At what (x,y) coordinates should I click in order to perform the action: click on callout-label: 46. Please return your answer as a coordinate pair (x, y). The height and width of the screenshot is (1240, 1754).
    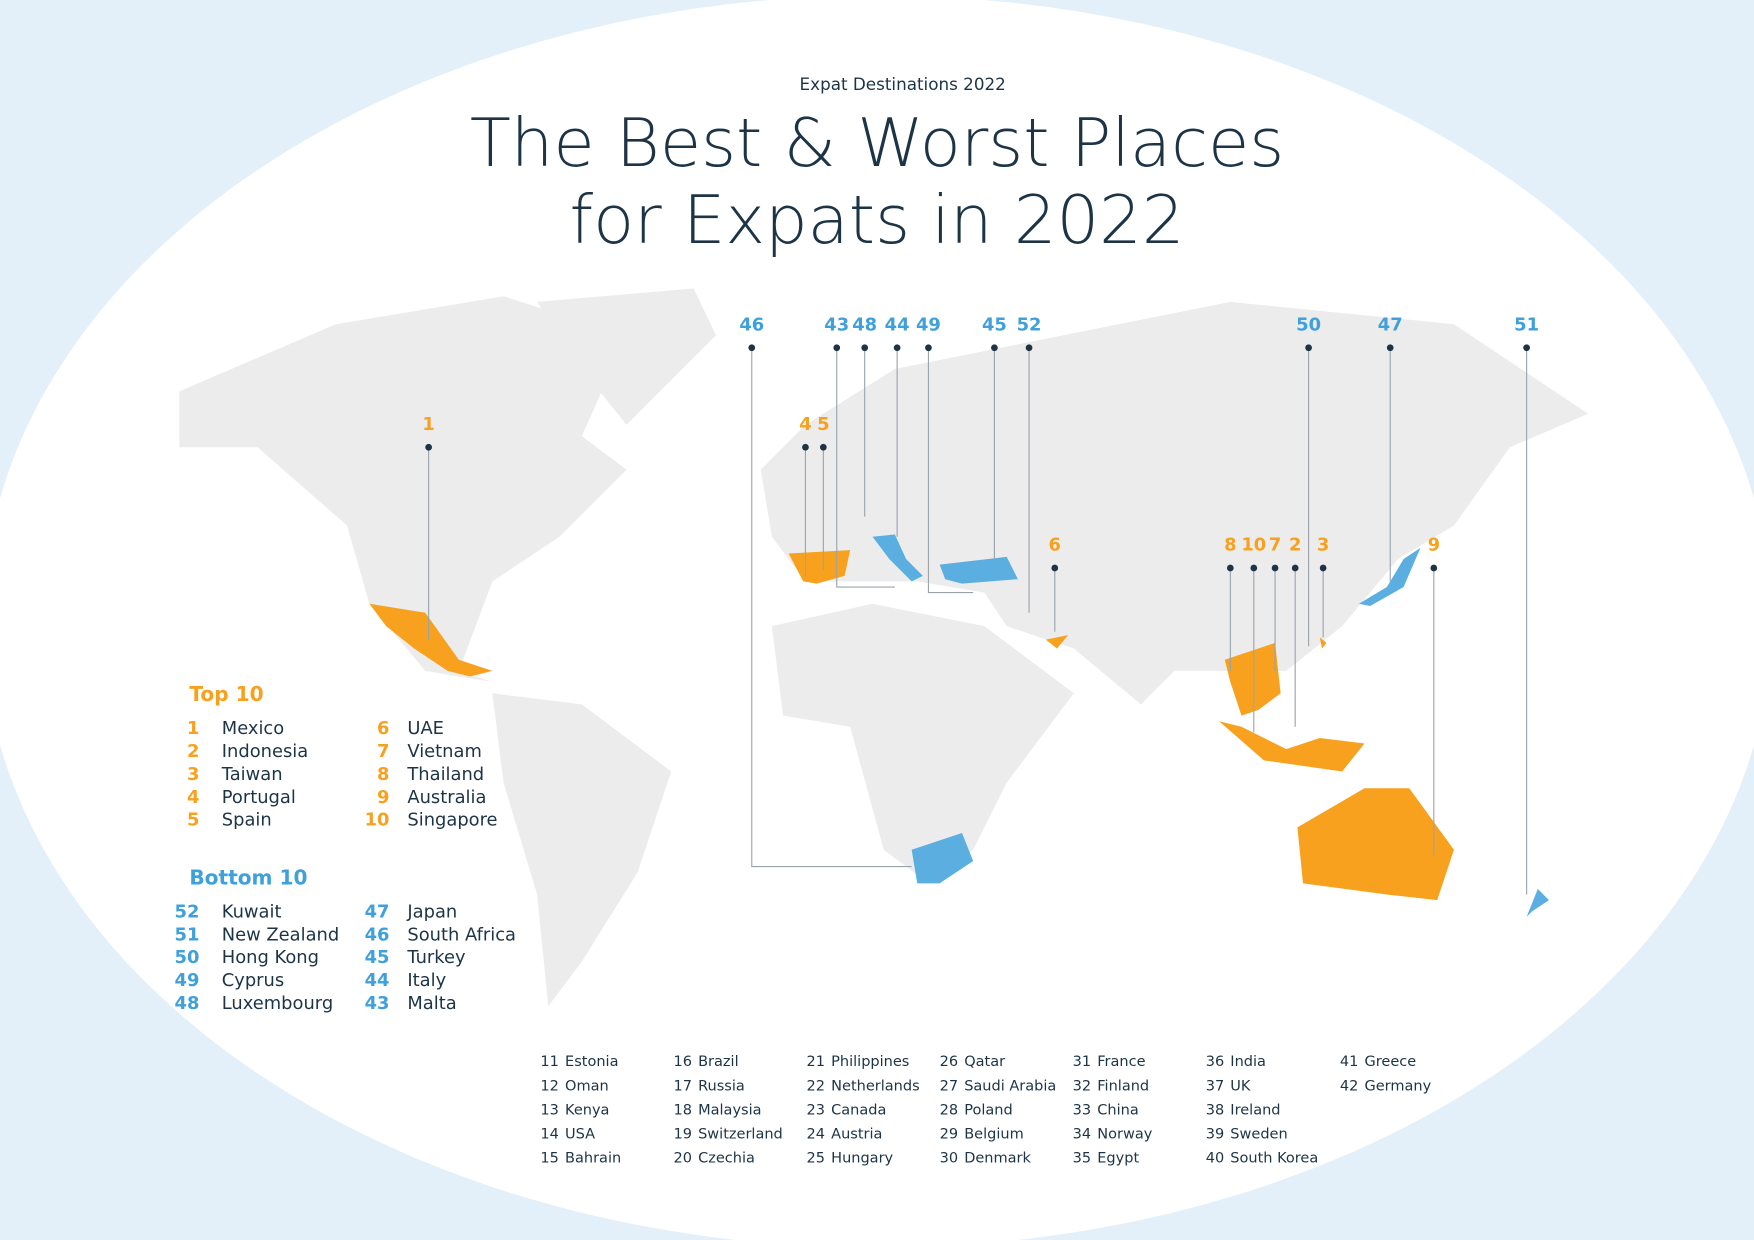
    Looking at the image, I should click on (751, 324).